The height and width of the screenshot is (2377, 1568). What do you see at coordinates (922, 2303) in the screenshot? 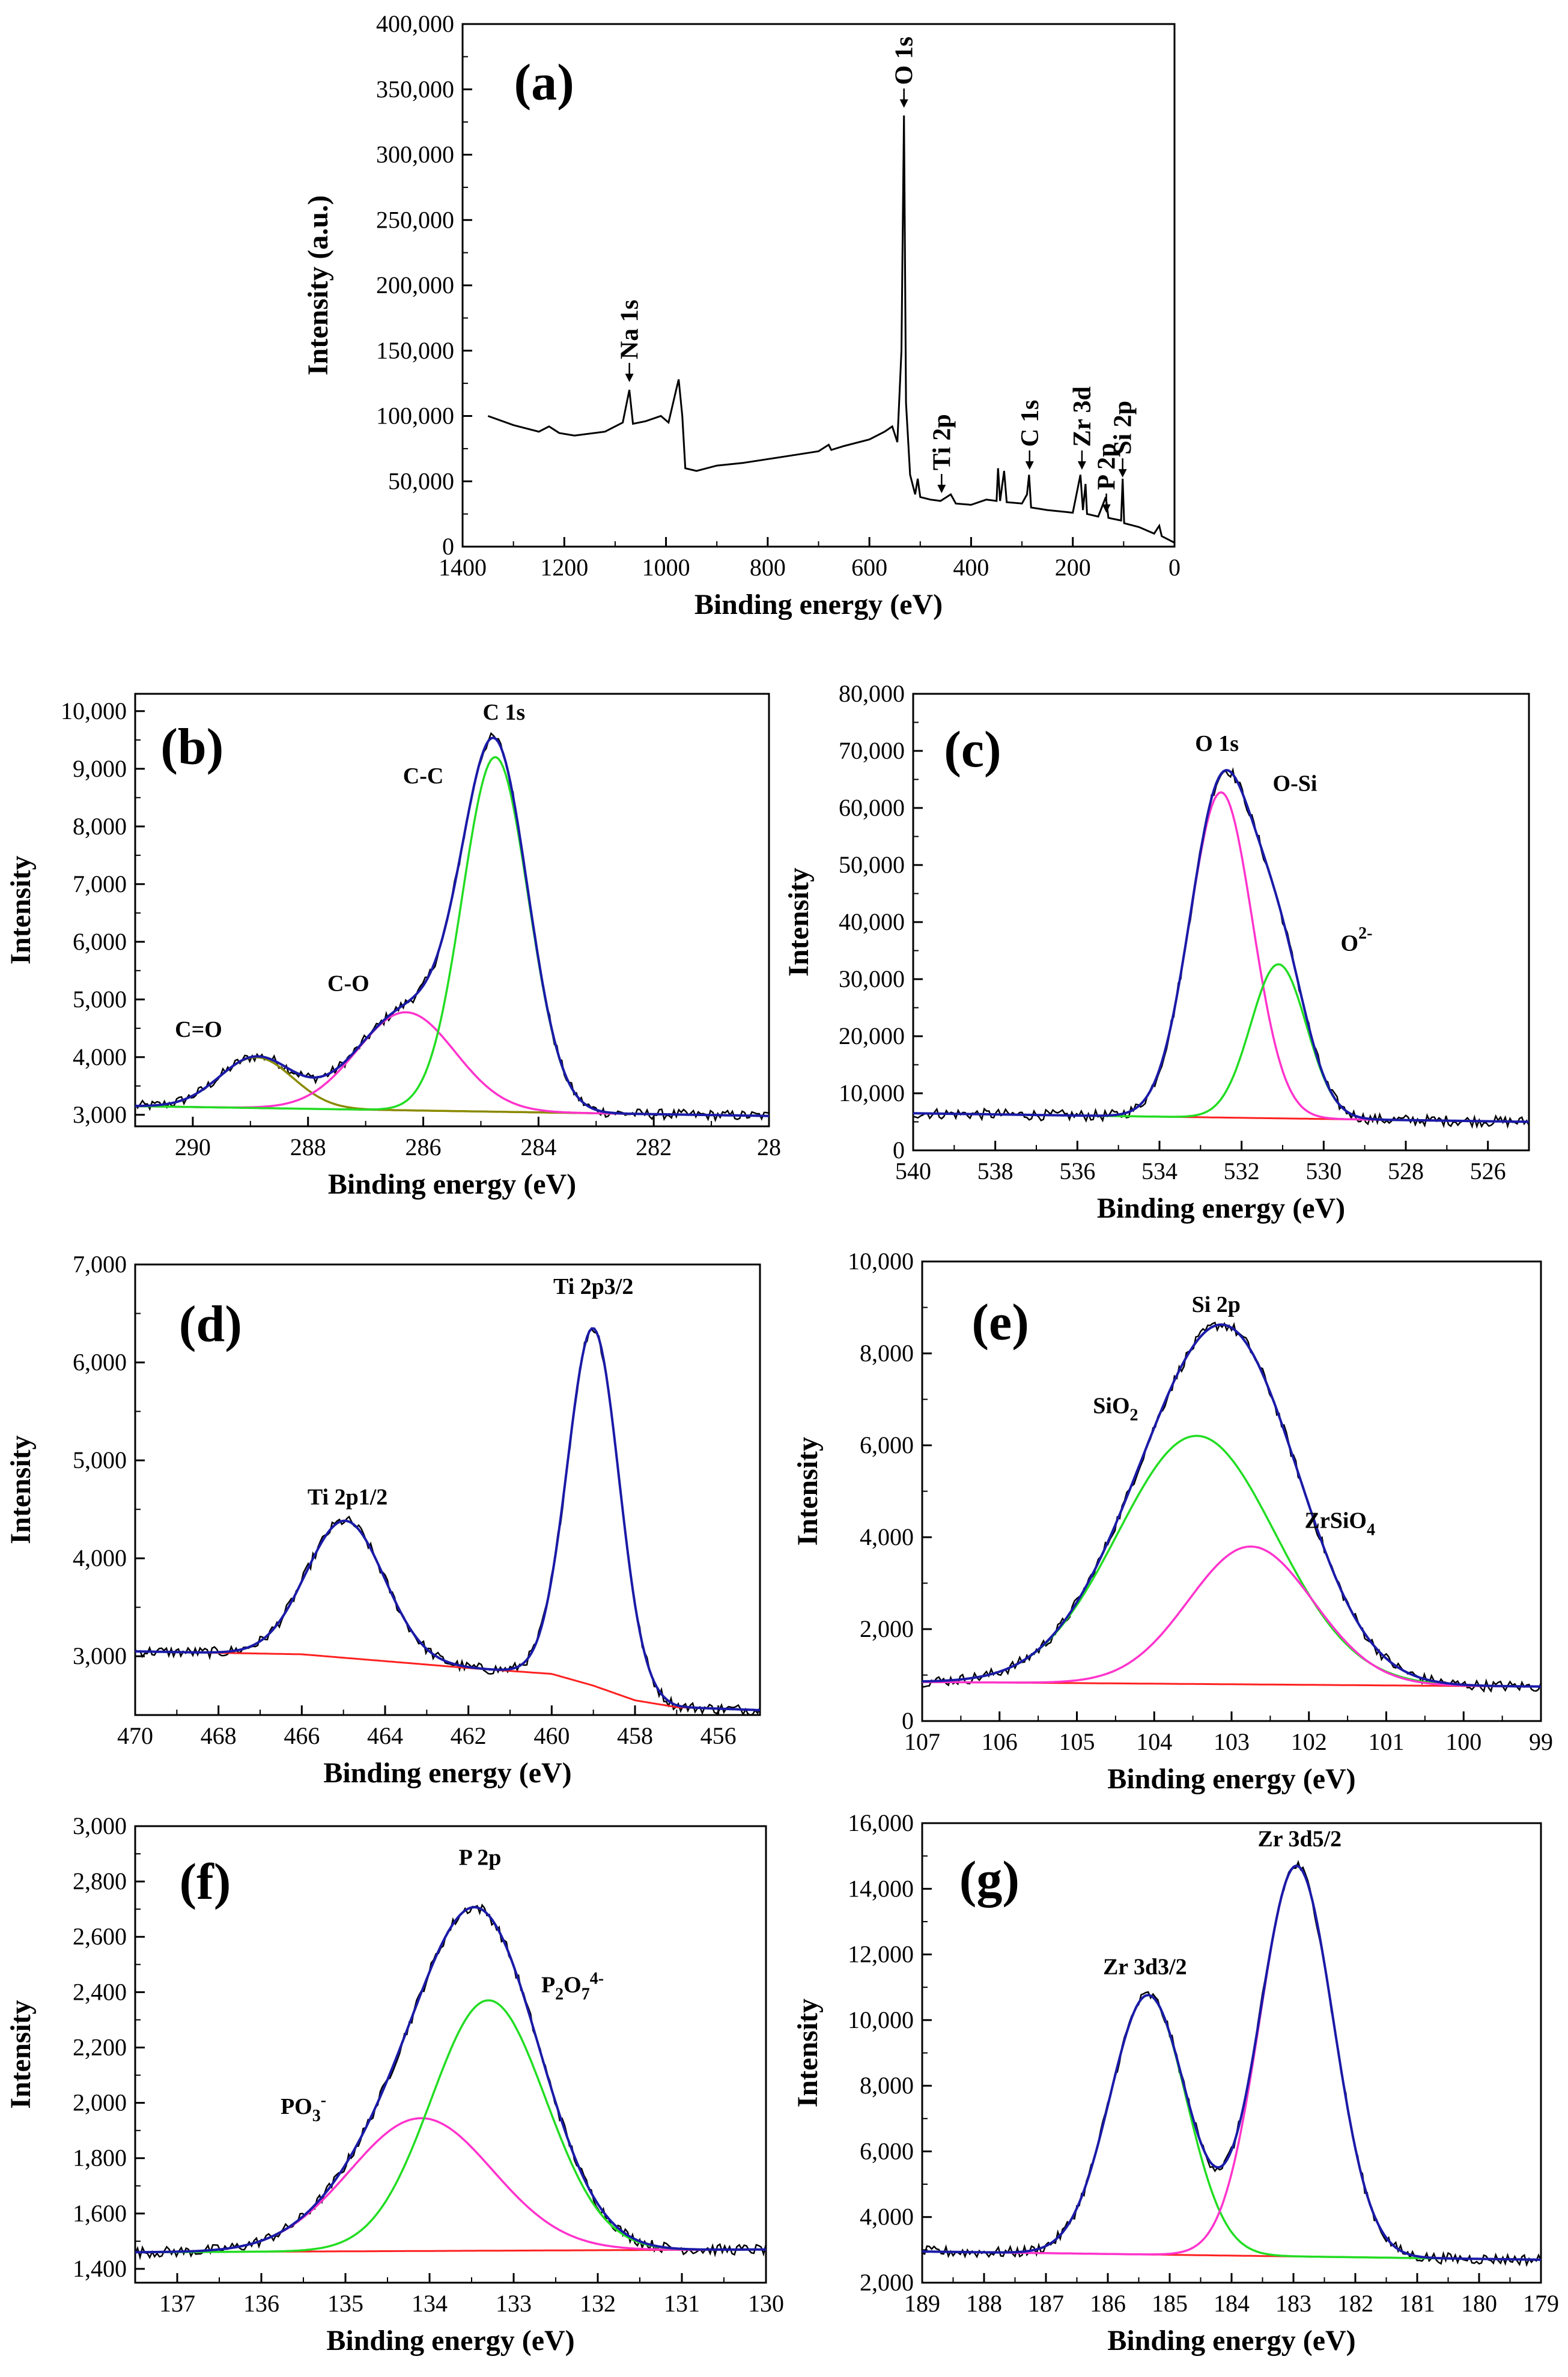
I see `x-tick-label-g: 189` at bounding box center [922, 2303].